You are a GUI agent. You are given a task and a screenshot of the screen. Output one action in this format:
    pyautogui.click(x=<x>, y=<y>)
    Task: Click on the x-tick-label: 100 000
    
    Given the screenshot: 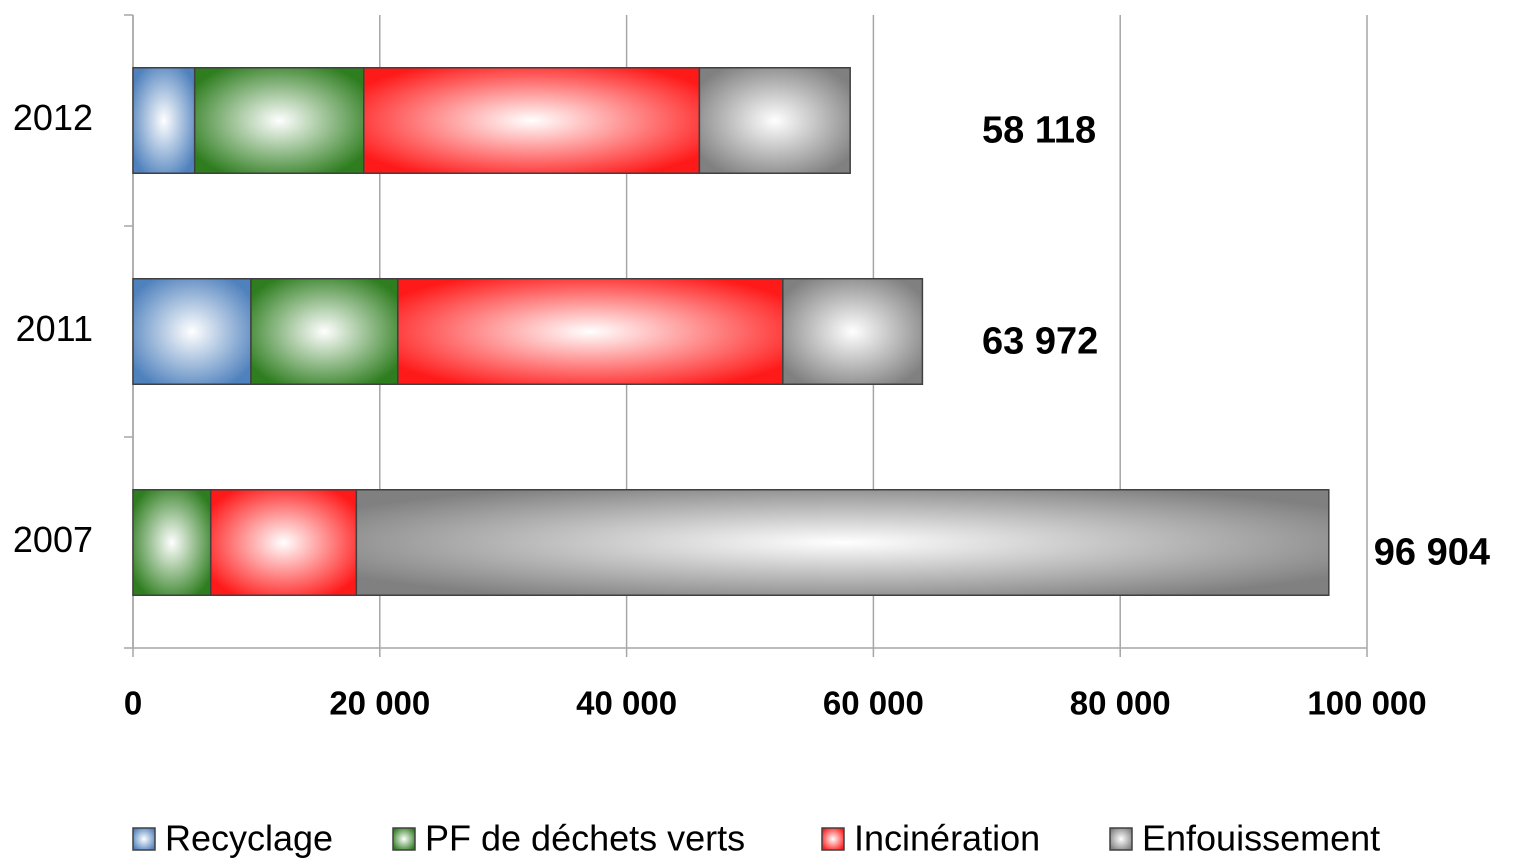 What is the action you would take?
    pyautogui.click(x=1366, y=703)
    